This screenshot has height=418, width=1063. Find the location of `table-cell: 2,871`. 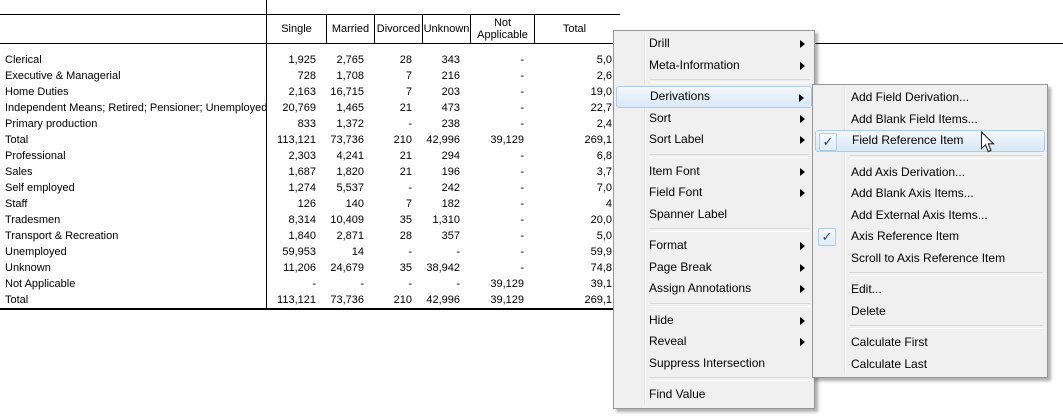

table-cell: 2,871 is located at coordinates (350, 236).